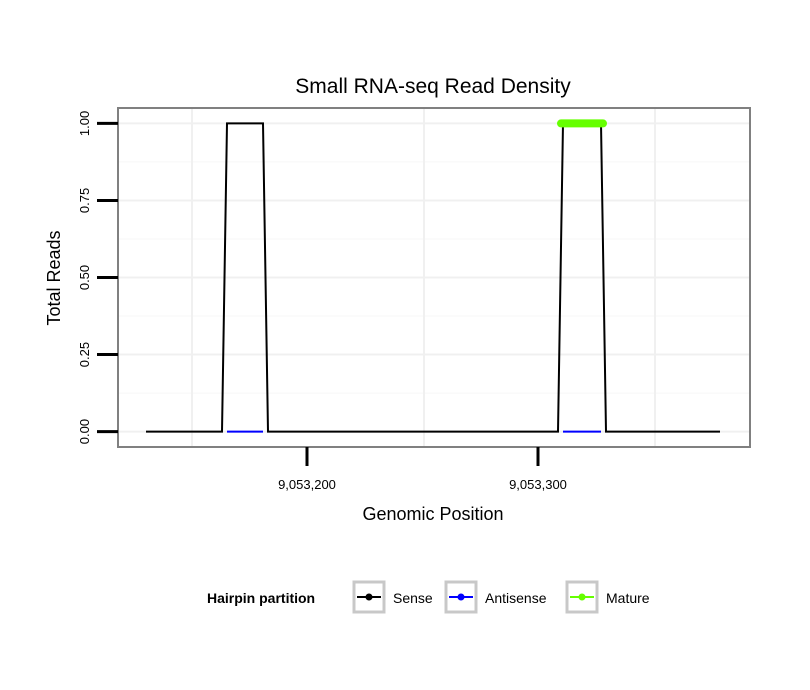  Describe the element at coordinates (84, 123) in the screenshot. I see `y-tick-label: 1.00` at that location.